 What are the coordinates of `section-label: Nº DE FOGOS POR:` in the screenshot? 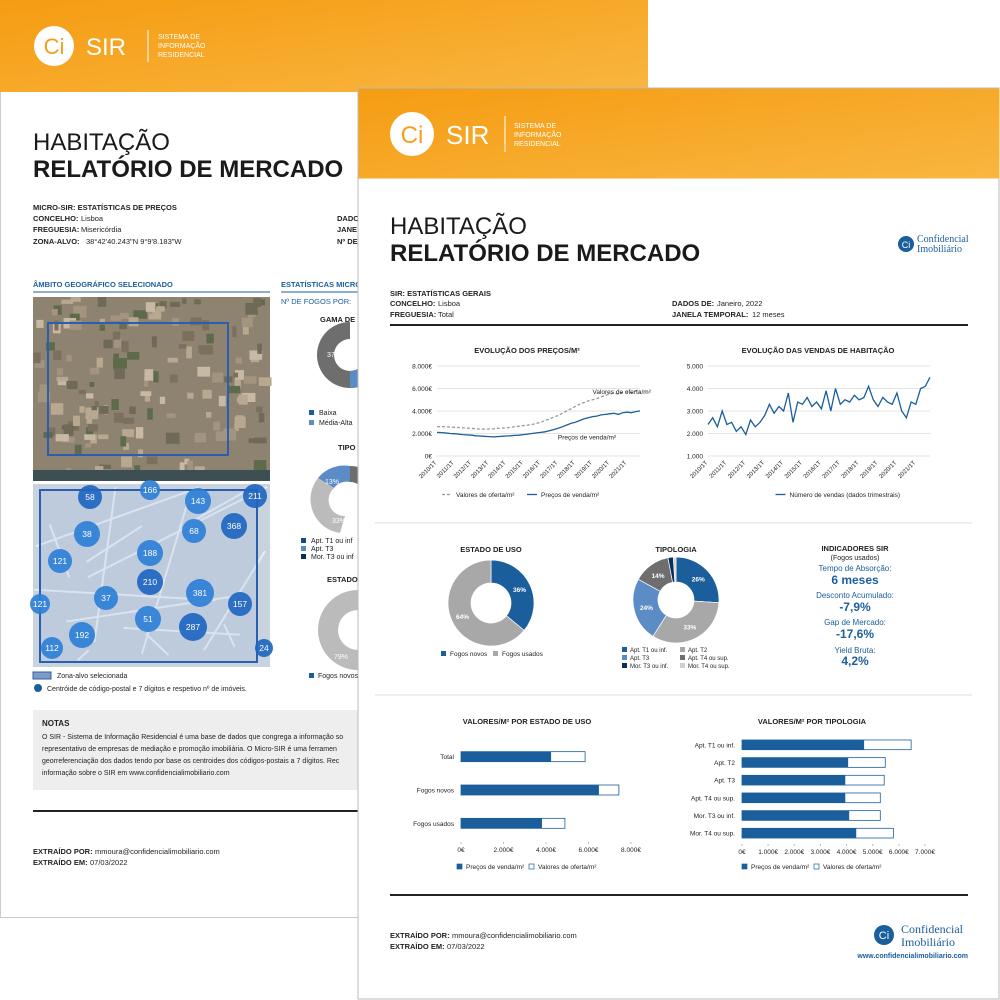 It's located at (316, 301).